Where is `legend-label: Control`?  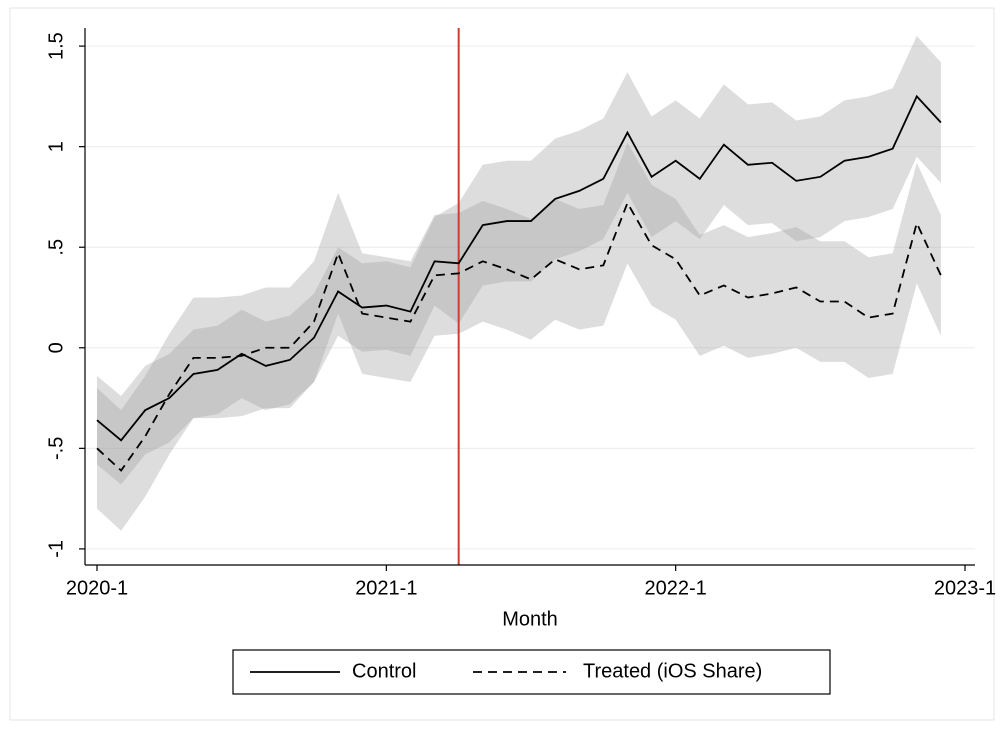 legend-label: Control is located at coordinates (384, 671).